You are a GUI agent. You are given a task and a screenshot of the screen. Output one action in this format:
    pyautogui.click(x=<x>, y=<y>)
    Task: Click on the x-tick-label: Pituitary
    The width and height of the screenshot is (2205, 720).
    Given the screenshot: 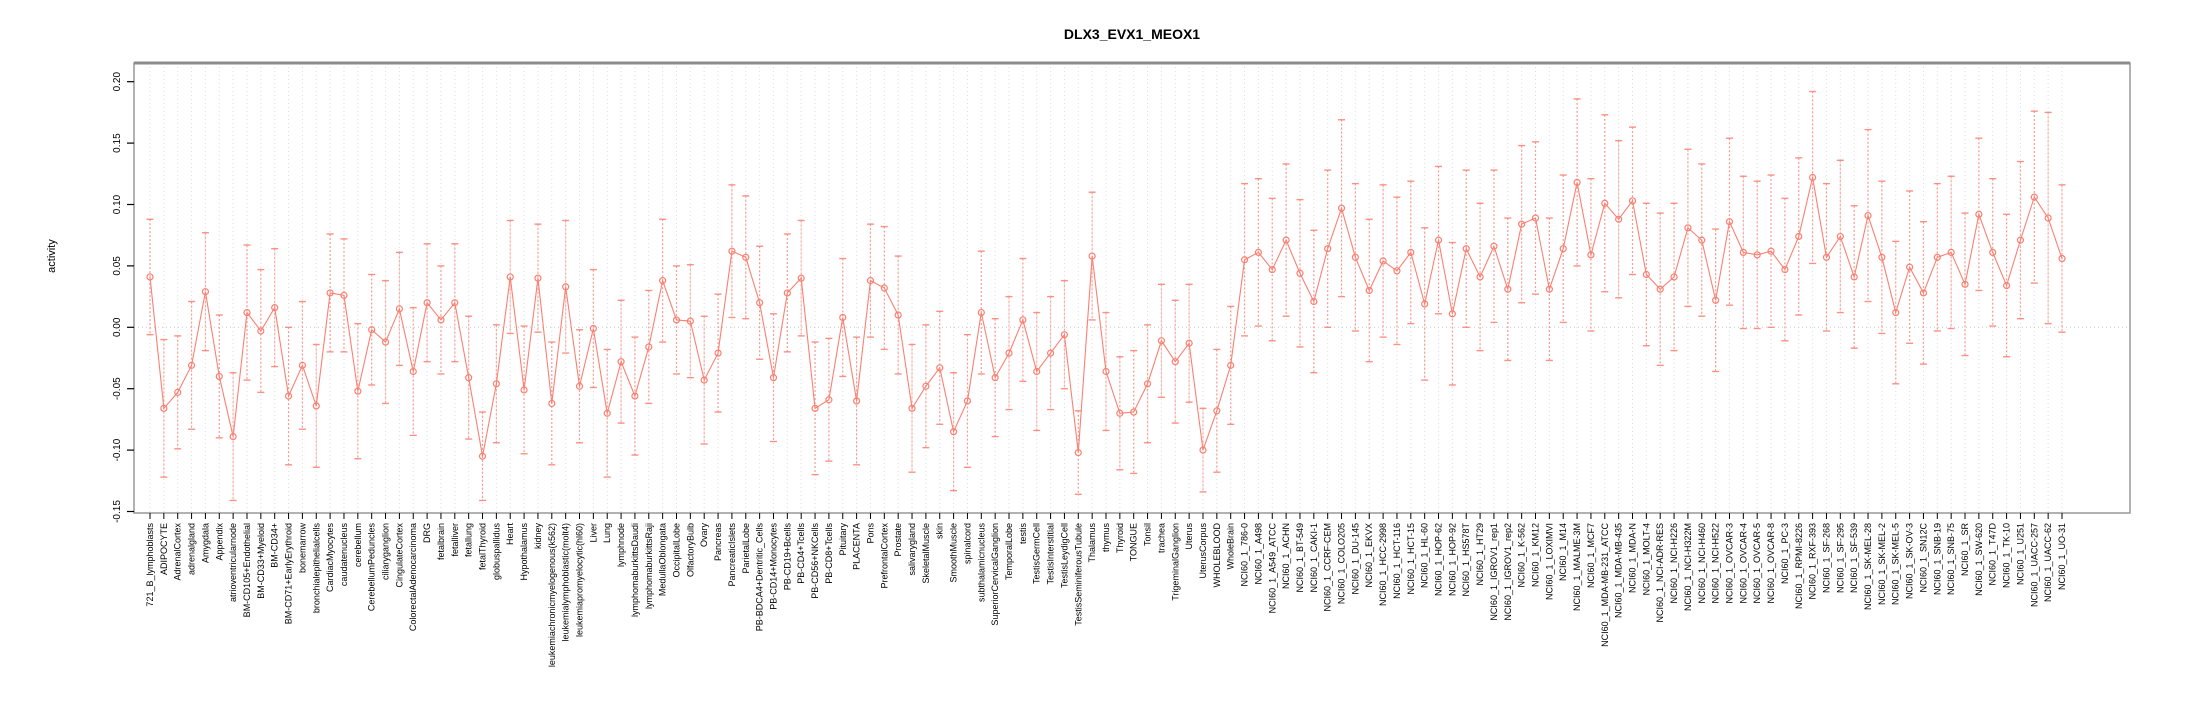 What is the action you would take?
    pyautogui.click(x=843, y=539)
    